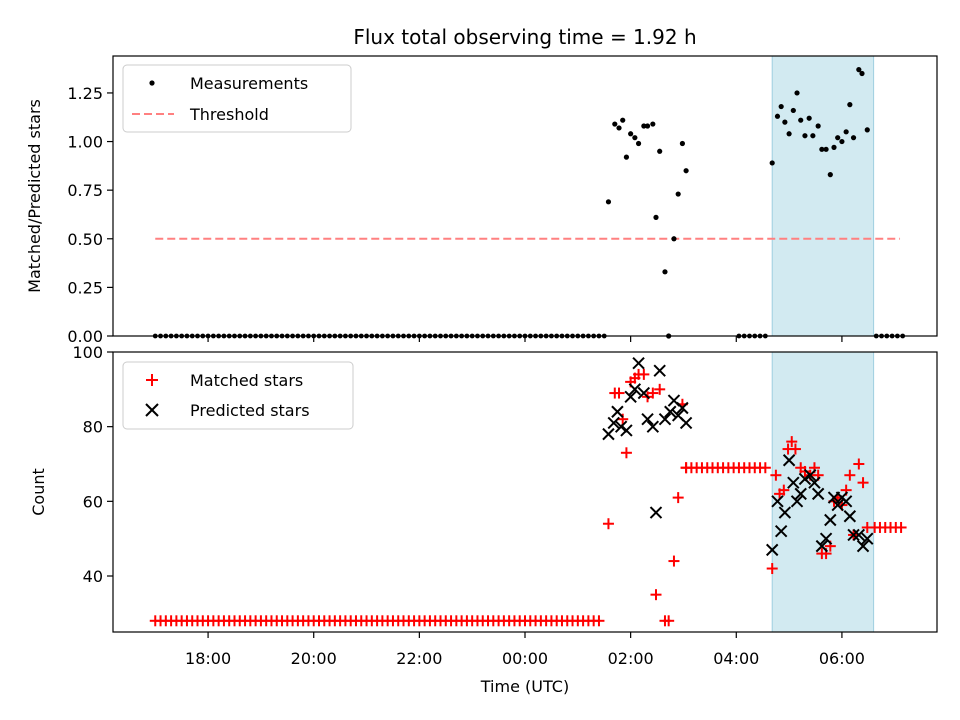 This screenshot has width=960, height=720. Describe the element at coordinates (90, 215) in the screenshot. I see `top-y-ticks: 0.00 0.25 0.50 0.75 1.00 1.25` at that location.